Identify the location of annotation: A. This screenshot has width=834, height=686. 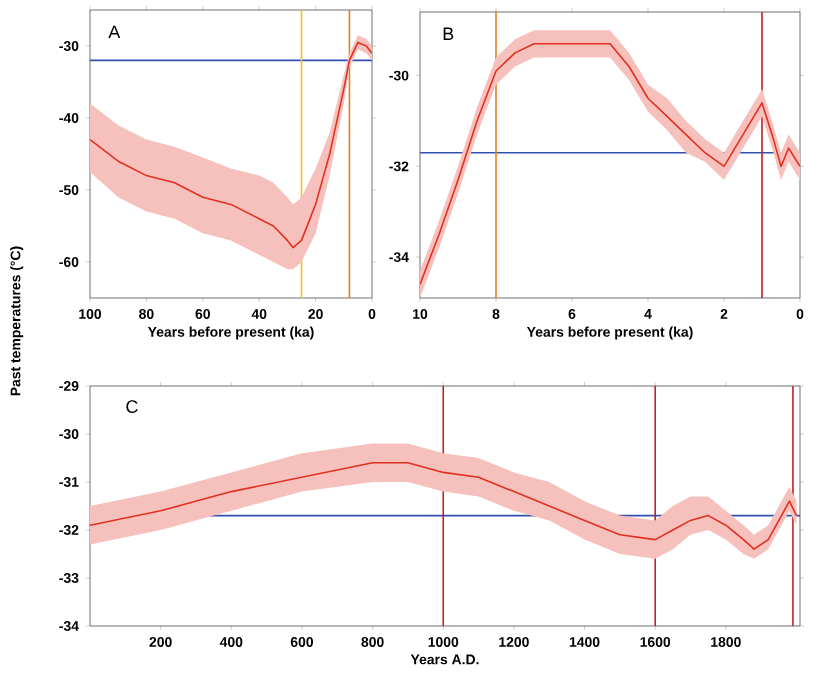
(114, 32).